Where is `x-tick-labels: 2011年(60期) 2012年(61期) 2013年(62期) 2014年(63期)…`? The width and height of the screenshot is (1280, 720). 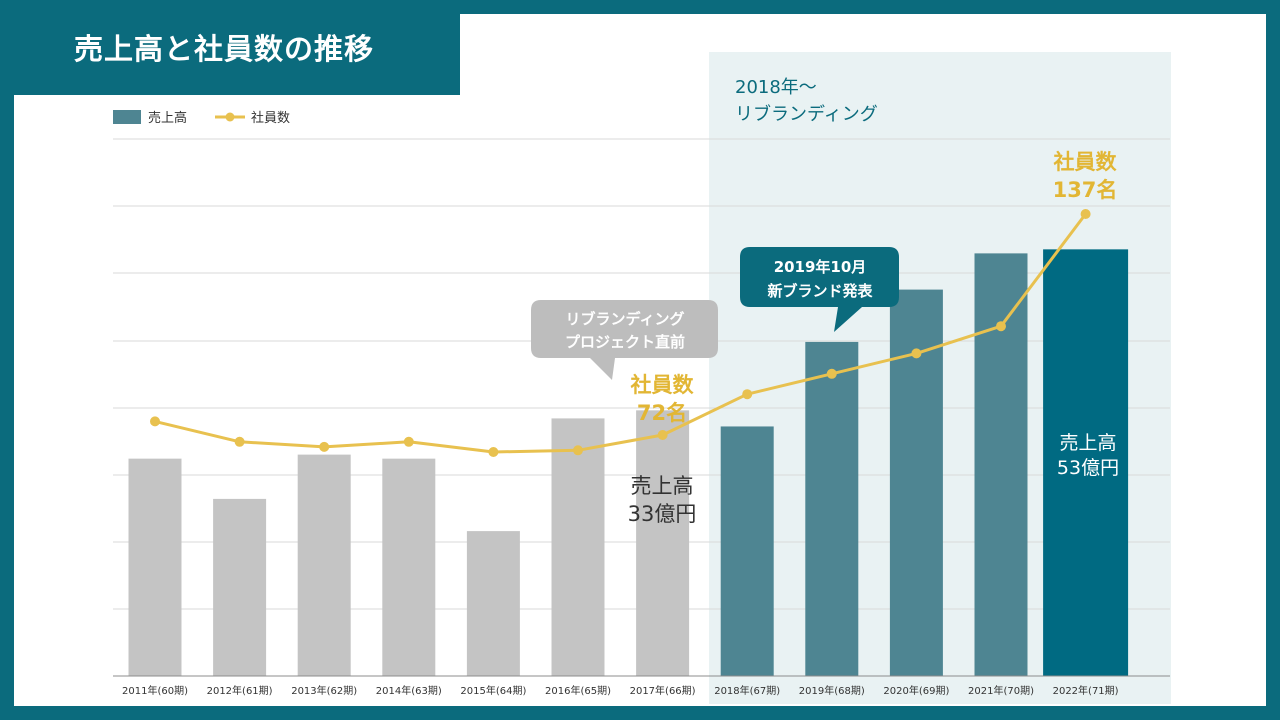
x-tick-labels: 2011年(60期) 2012年(61期) 2013年(62期) 2014年(63期)… is located at coordinates (620, 690).